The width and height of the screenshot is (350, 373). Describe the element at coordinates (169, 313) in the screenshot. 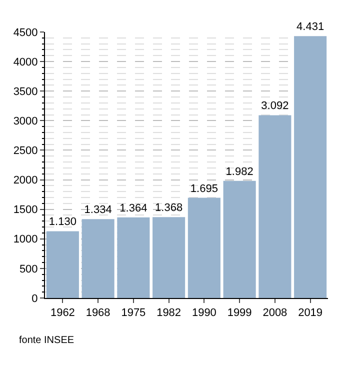

I see `x-tick-label: 1982` at that location.